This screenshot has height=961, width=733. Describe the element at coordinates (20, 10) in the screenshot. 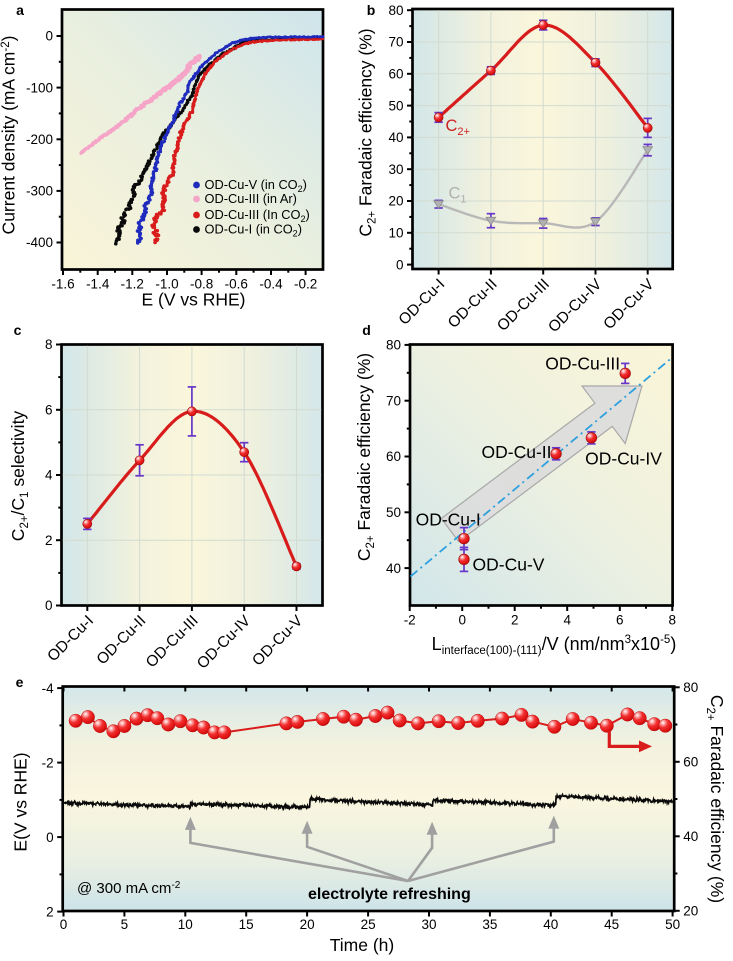

I see `svg-text: a` at that location.